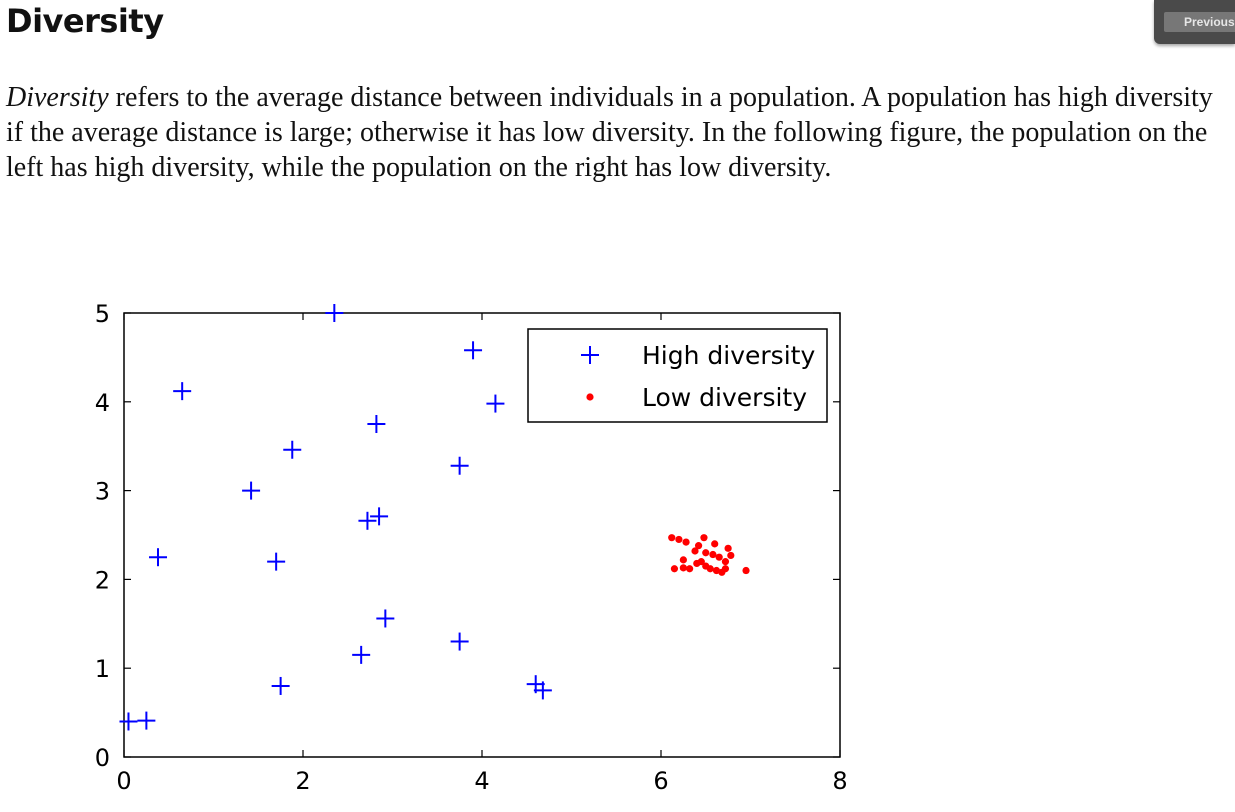 The height and width of the screenshot is (812, 1235). Describe the element at coordinates (839, 781) in the screenshot. I see `x-tick-label: 8` at that location.